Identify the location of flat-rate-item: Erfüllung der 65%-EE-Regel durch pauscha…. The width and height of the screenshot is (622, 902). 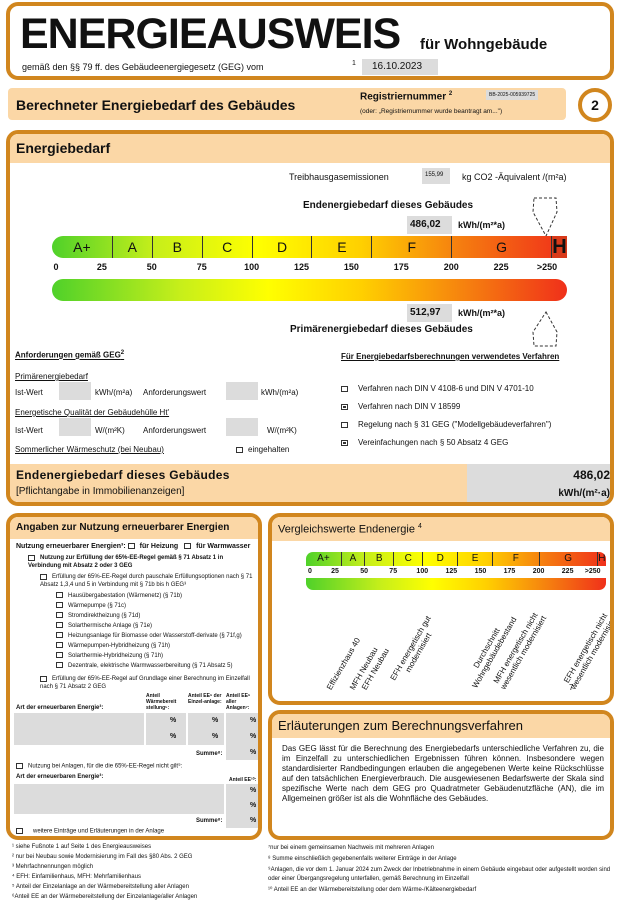
(143, 581).